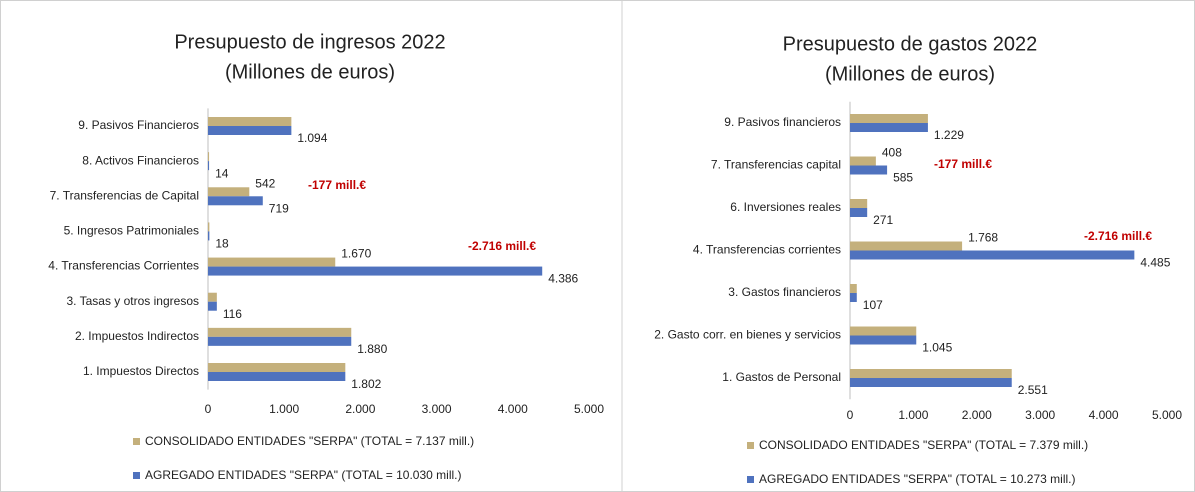  Describe the element at coordinates (873, 305) in the screenshot. I see `data-label: 107` at that location.